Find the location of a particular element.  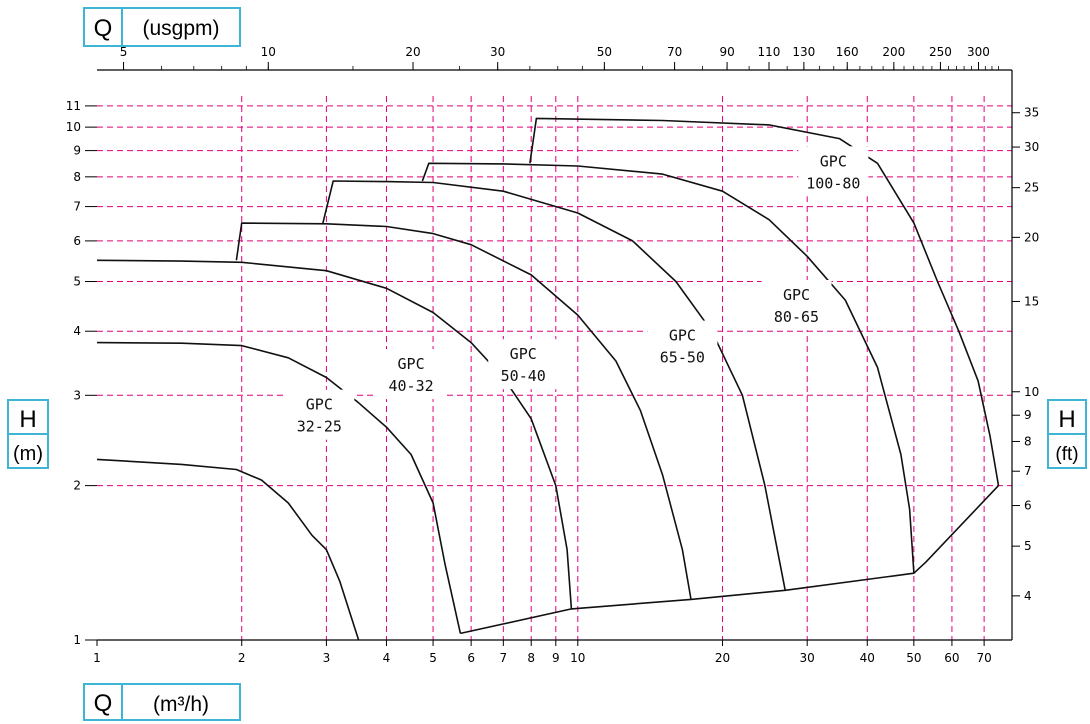

x-tick-label: 5 is located at coordinates (433, 658).